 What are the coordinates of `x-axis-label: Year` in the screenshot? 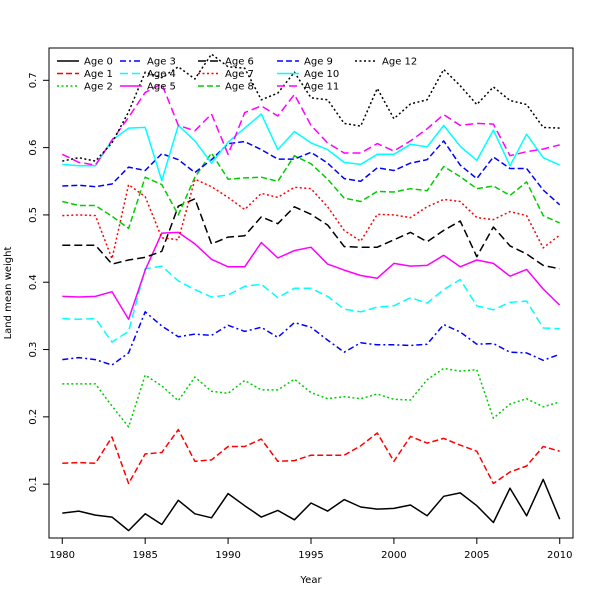 It's located at (310, 580).